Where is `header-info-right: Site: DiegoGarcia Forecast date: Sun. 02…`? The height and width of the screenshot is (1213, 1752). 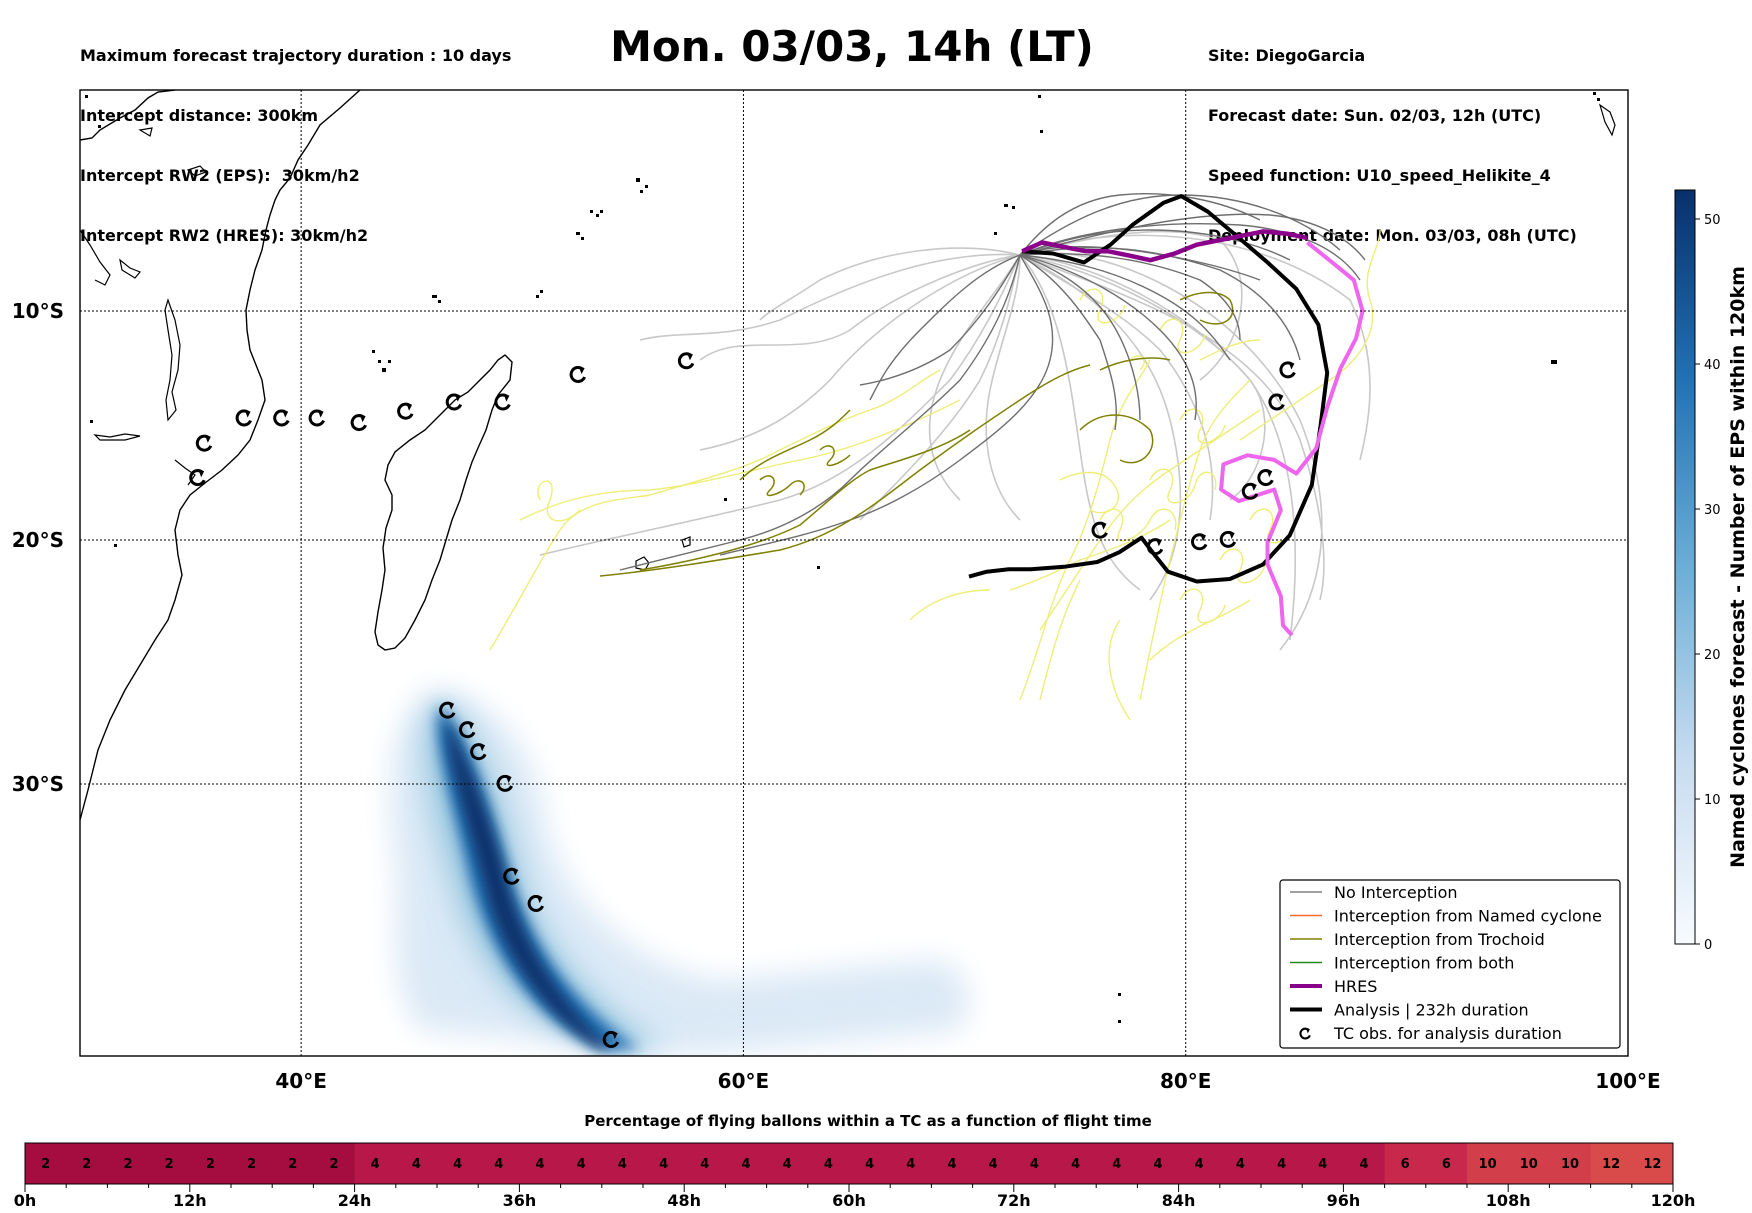 header-info-right: Site: DiegoGarcia Forecast date: Sun. 02… is located at coordinates (1392, 136).